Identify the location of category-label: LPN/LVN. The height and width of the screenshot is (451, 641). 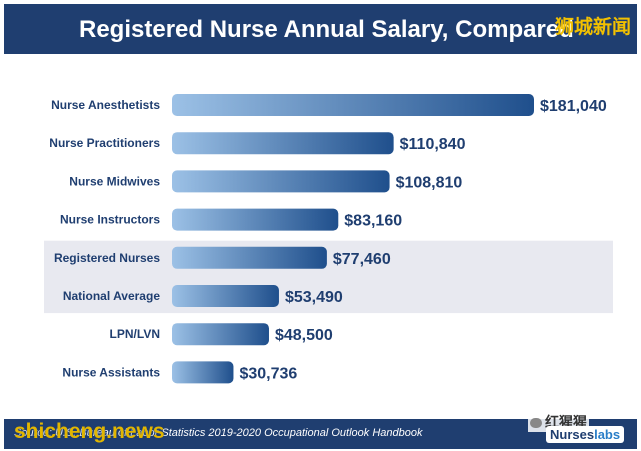
(135, 334).